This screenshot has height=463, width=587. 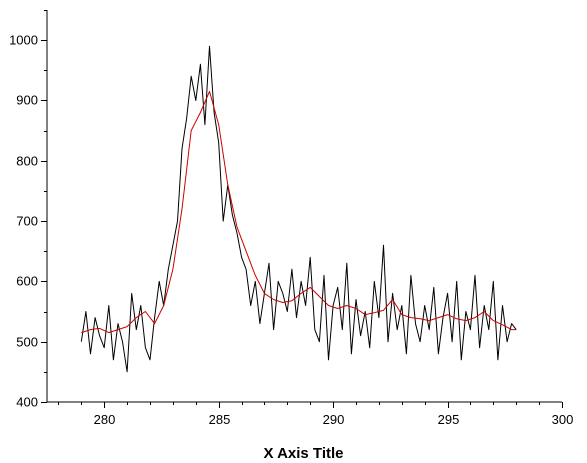 What do you see at coordinates (27, 342) in the screenshot?
I see `y-tick-label: 500` at bounding box center [27, 342].